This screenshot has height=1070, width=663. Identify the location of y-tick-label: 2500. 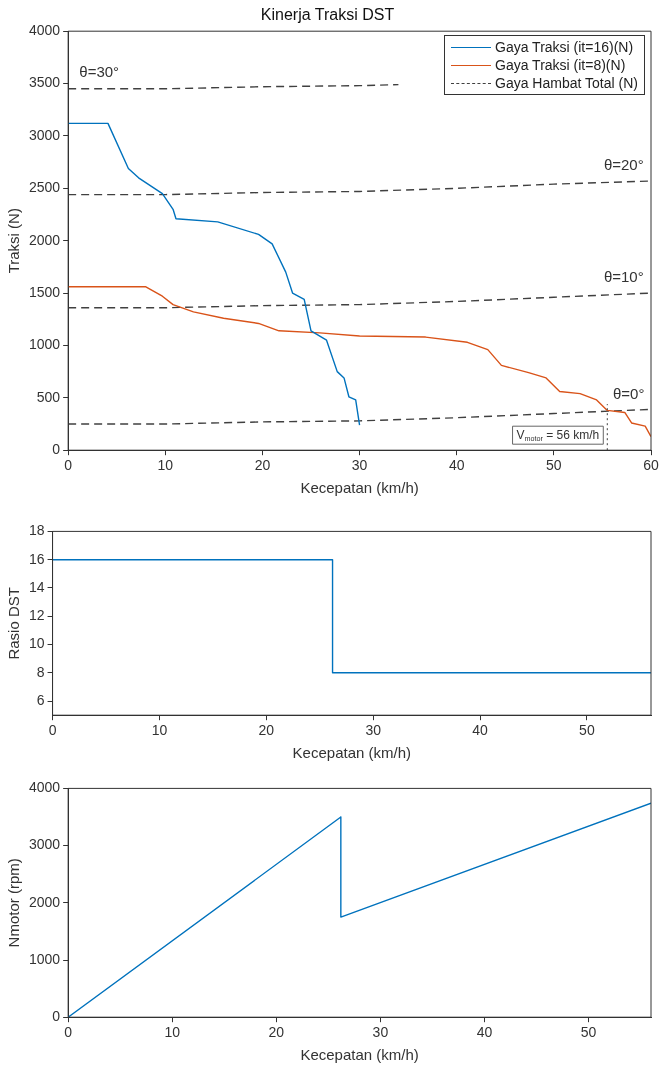
(44, 187).